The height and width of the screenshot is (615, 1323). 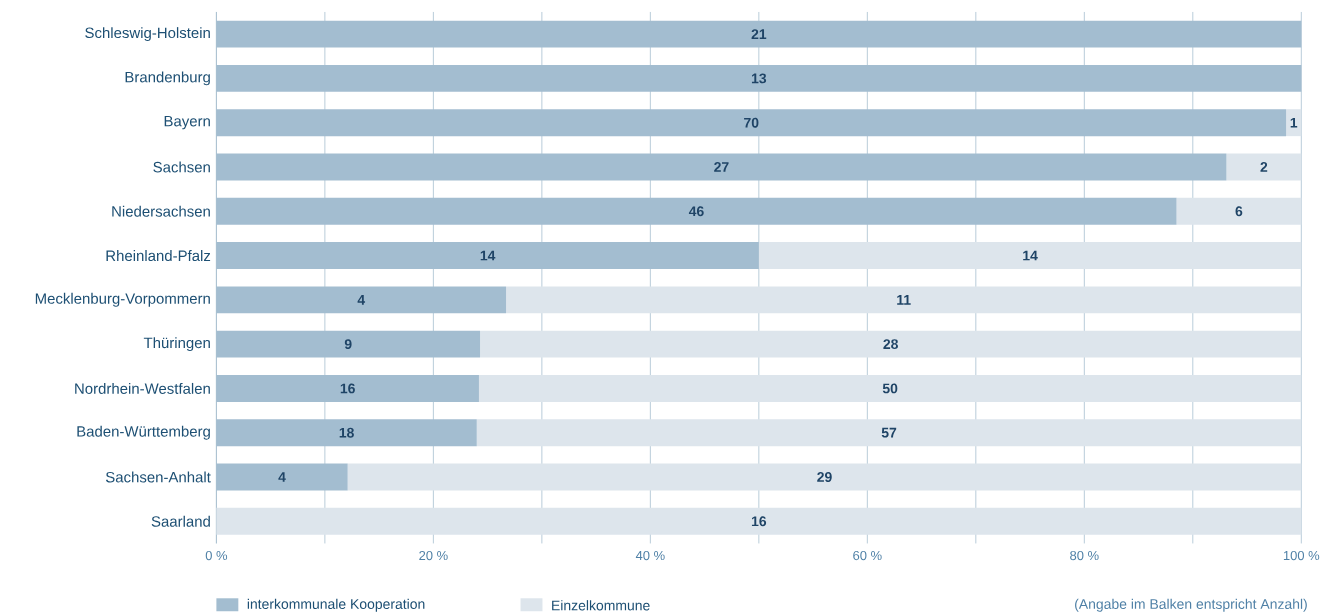 I want to click on text: (Angabe im Balken entspricht Anzahl), so click(x=1191, y=605).